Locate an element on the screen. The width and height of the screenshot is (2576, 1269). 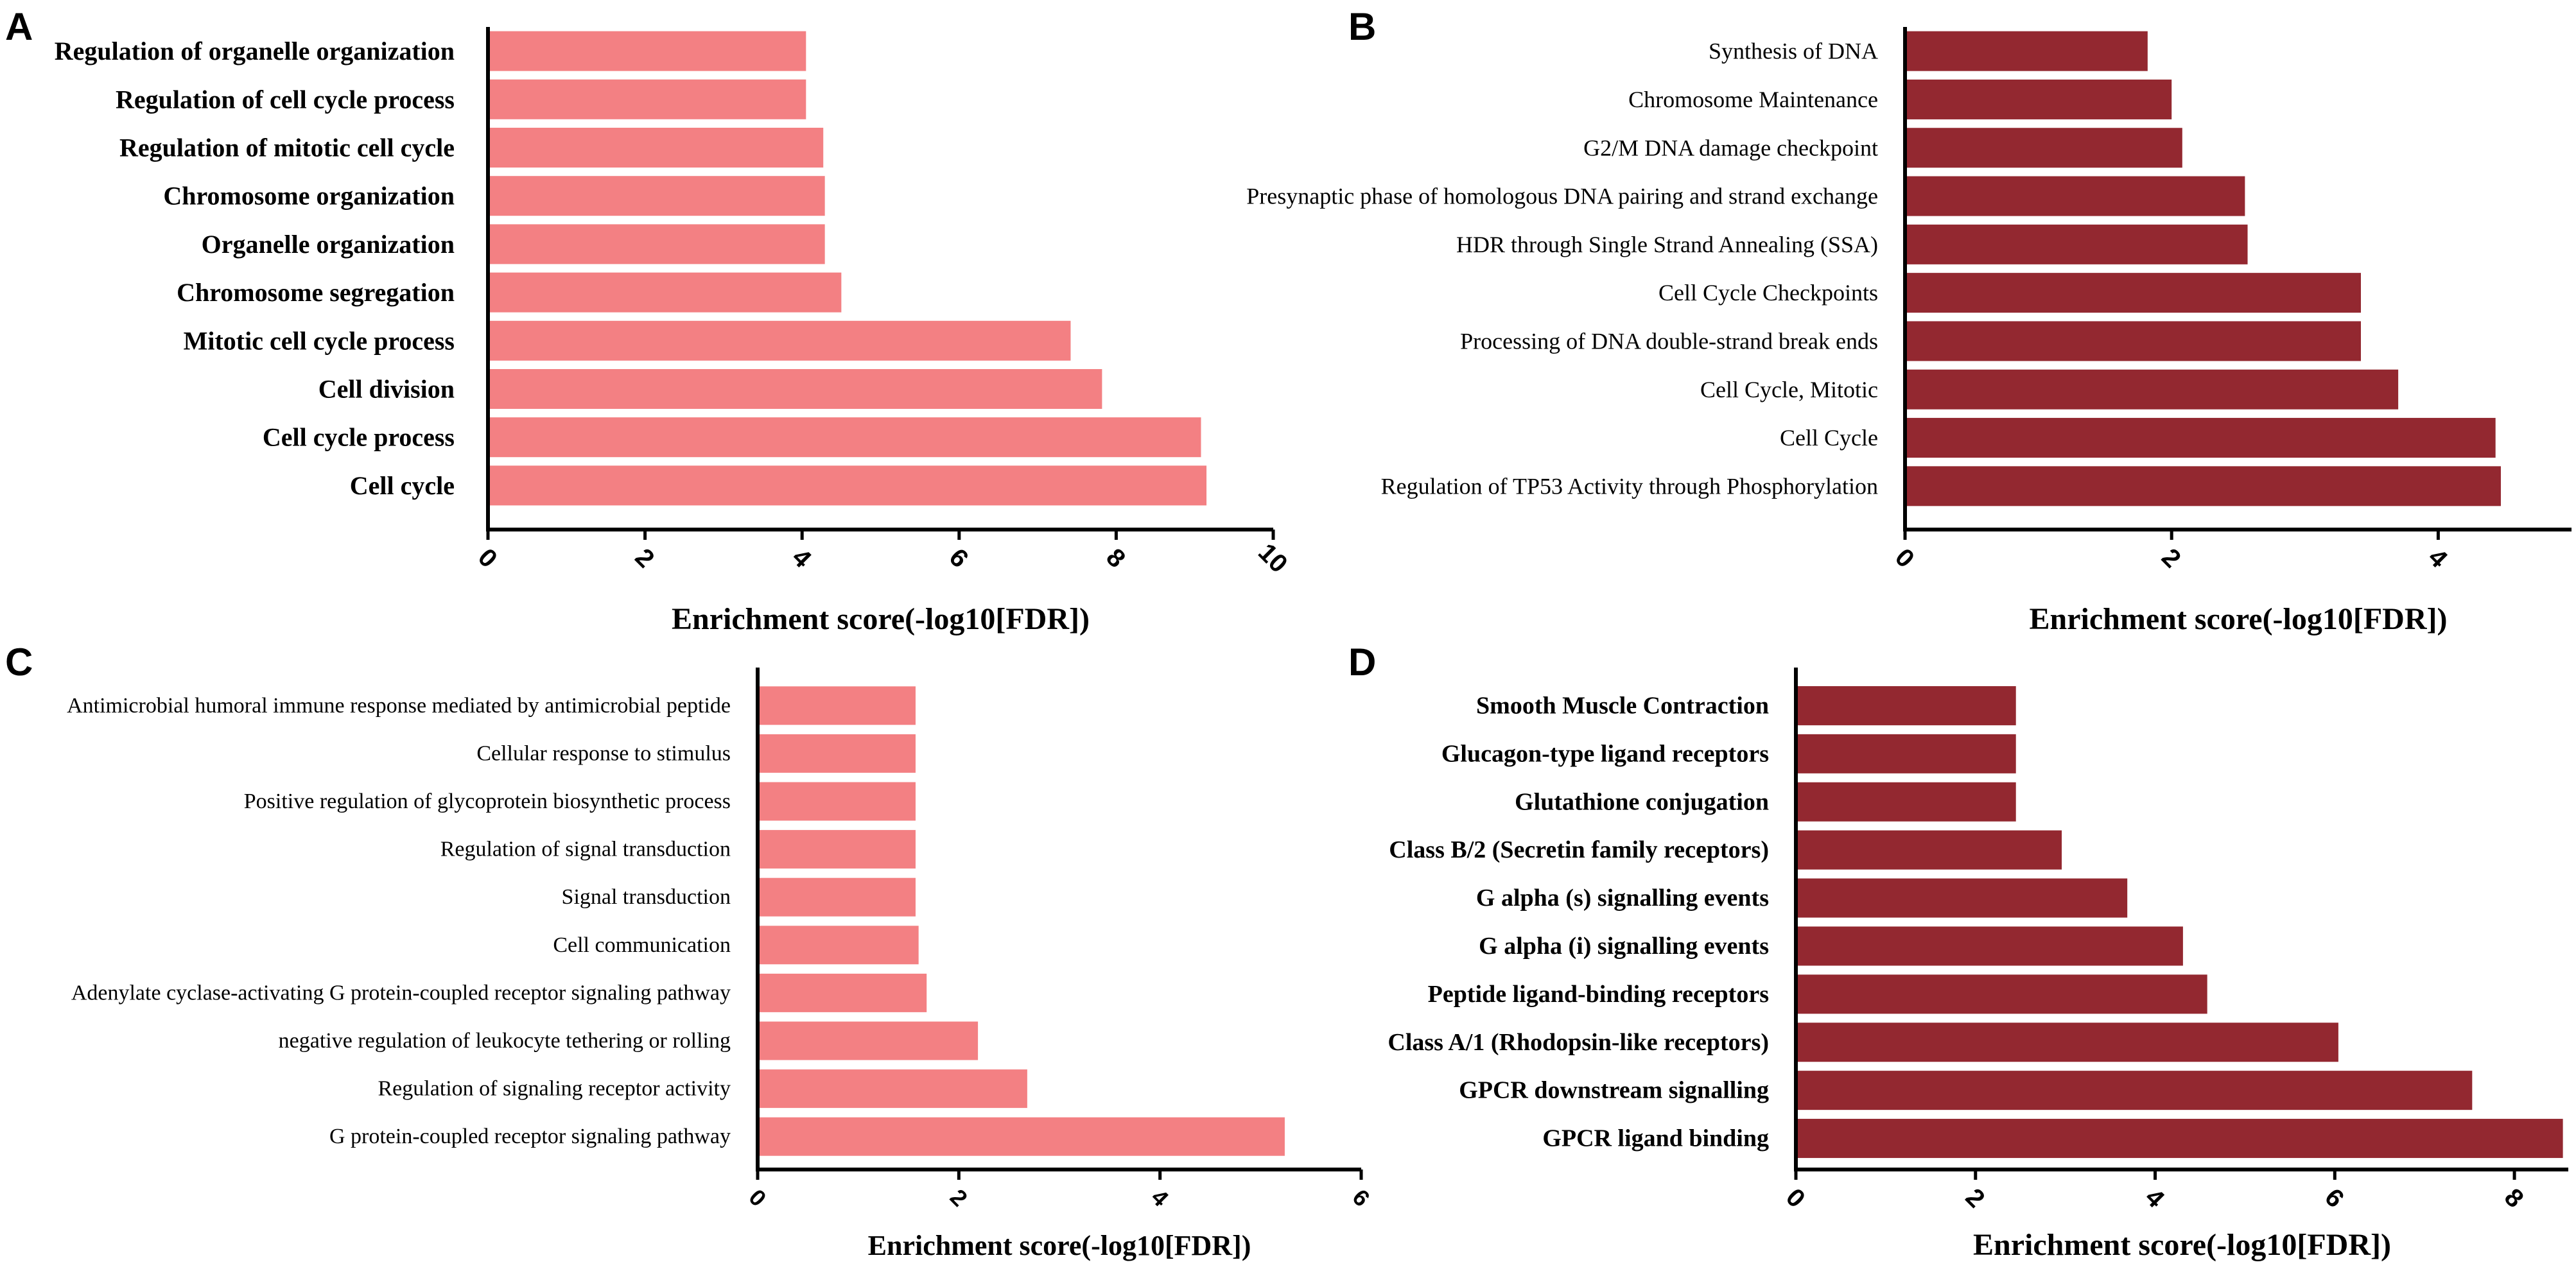
category-label: Chromosome Maintenance is located at coordinates (1753, 99).